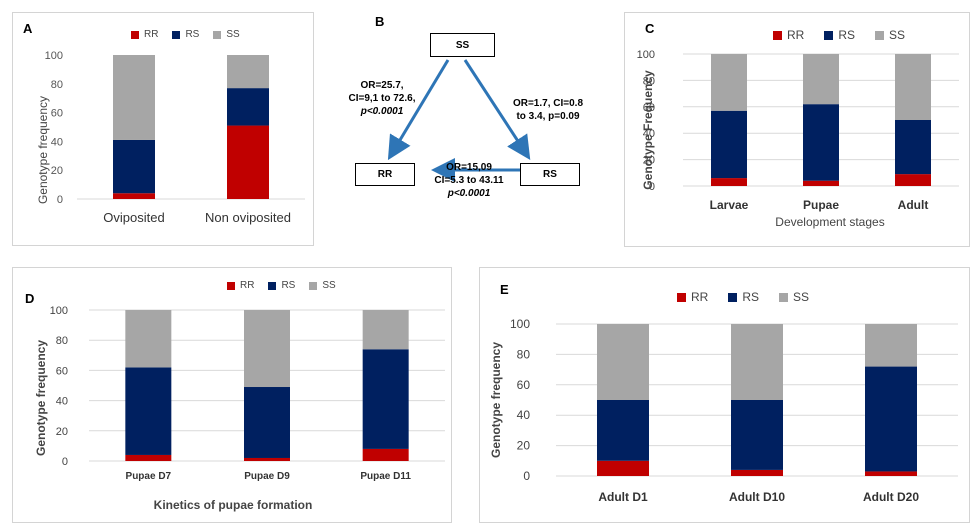 This screenshot has width=973, height=525. Describe the element at coordinates (548, 116) in the screenshot. I see `edge-label-line: to 3.4, p=0.09` at that location.